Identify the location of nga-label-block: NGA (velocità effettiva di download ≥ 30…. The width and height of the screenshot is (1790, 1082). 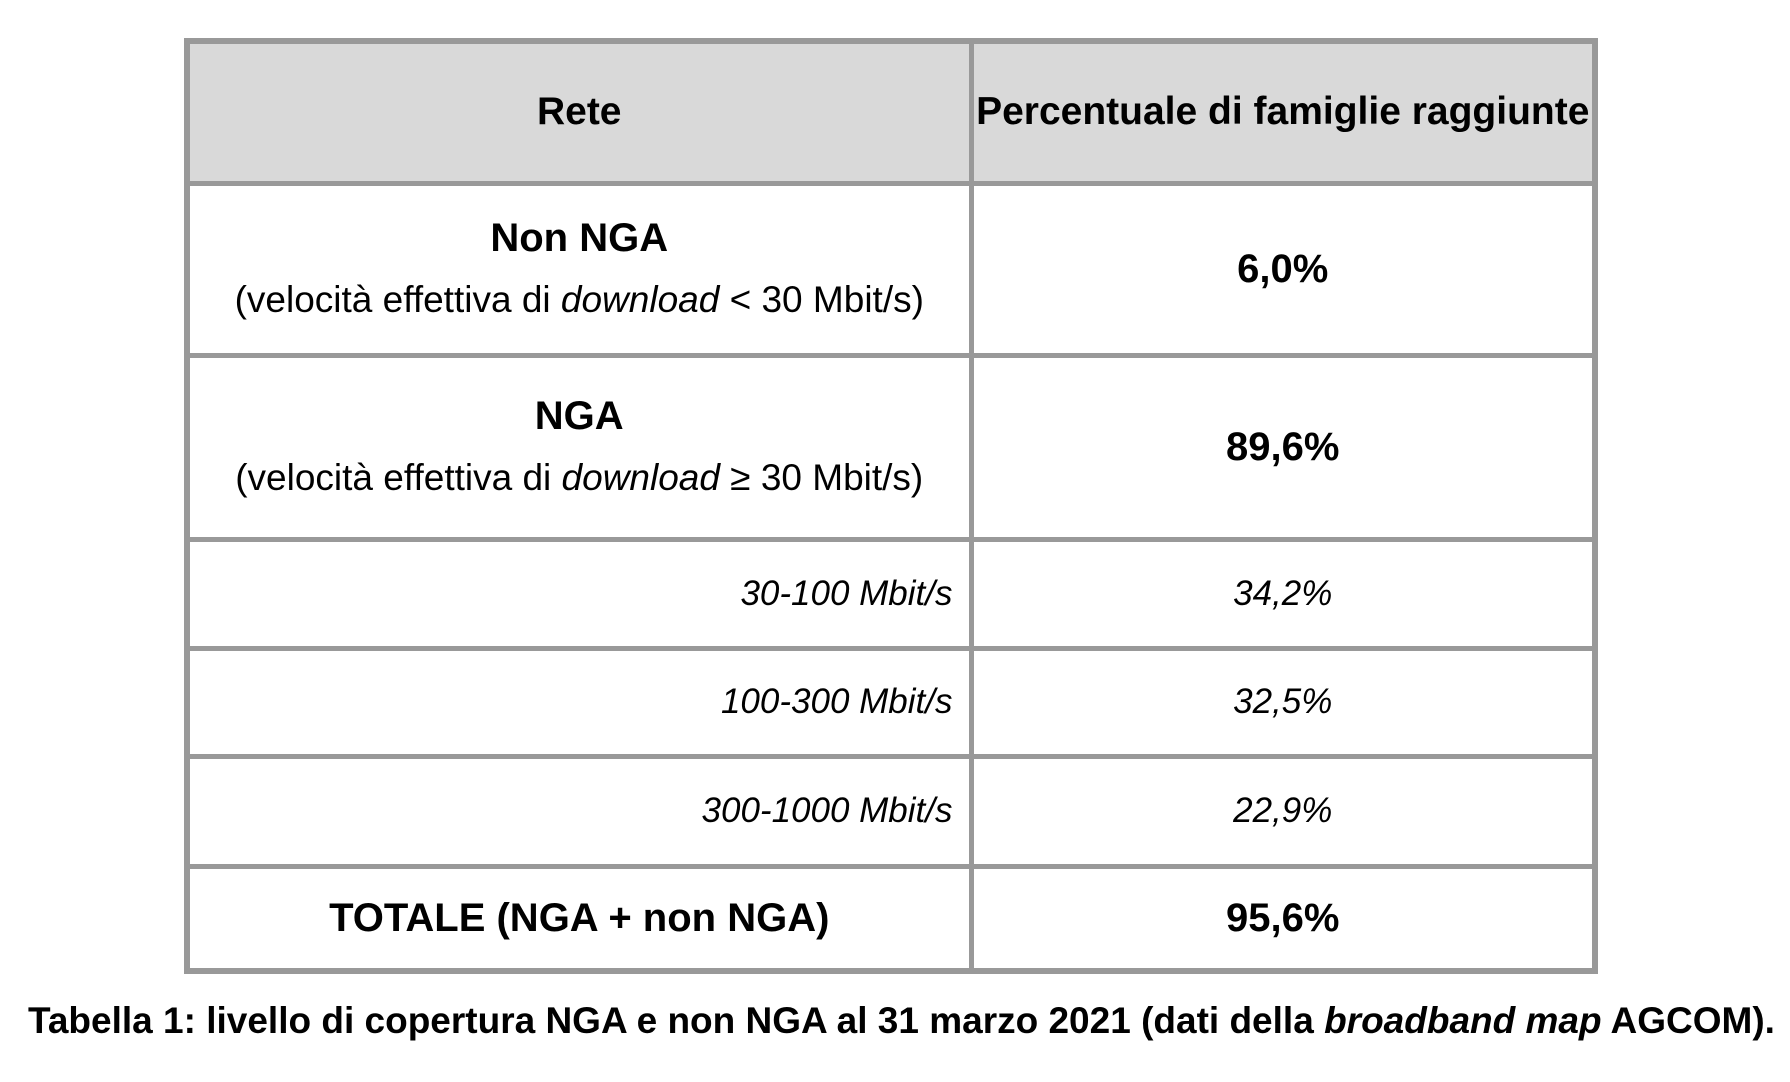
(579, 447).